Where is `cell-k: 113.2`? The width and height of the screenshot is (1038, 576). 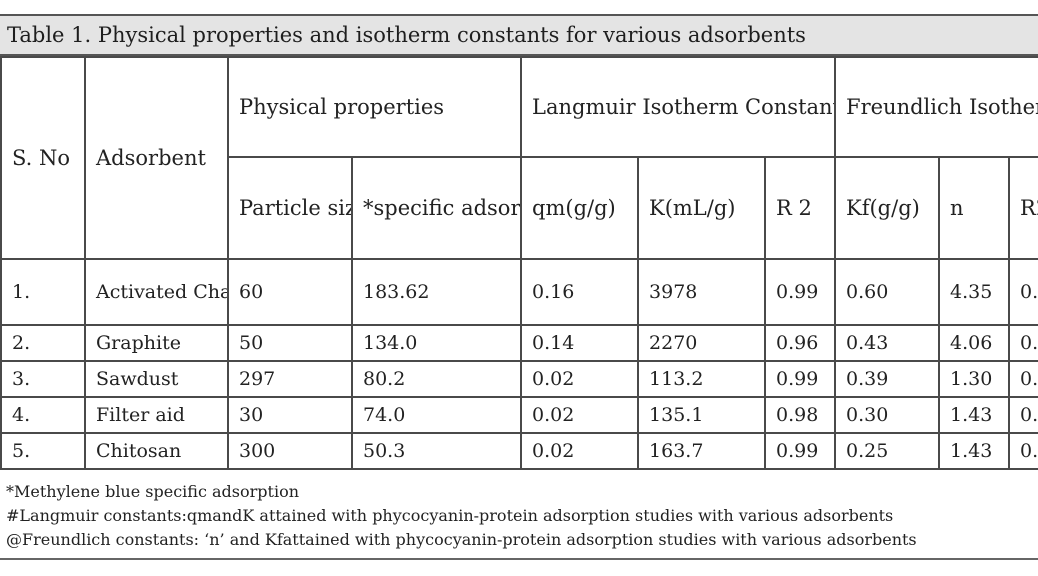
cell-k: 113.2 is located at coordinates (702, 379).